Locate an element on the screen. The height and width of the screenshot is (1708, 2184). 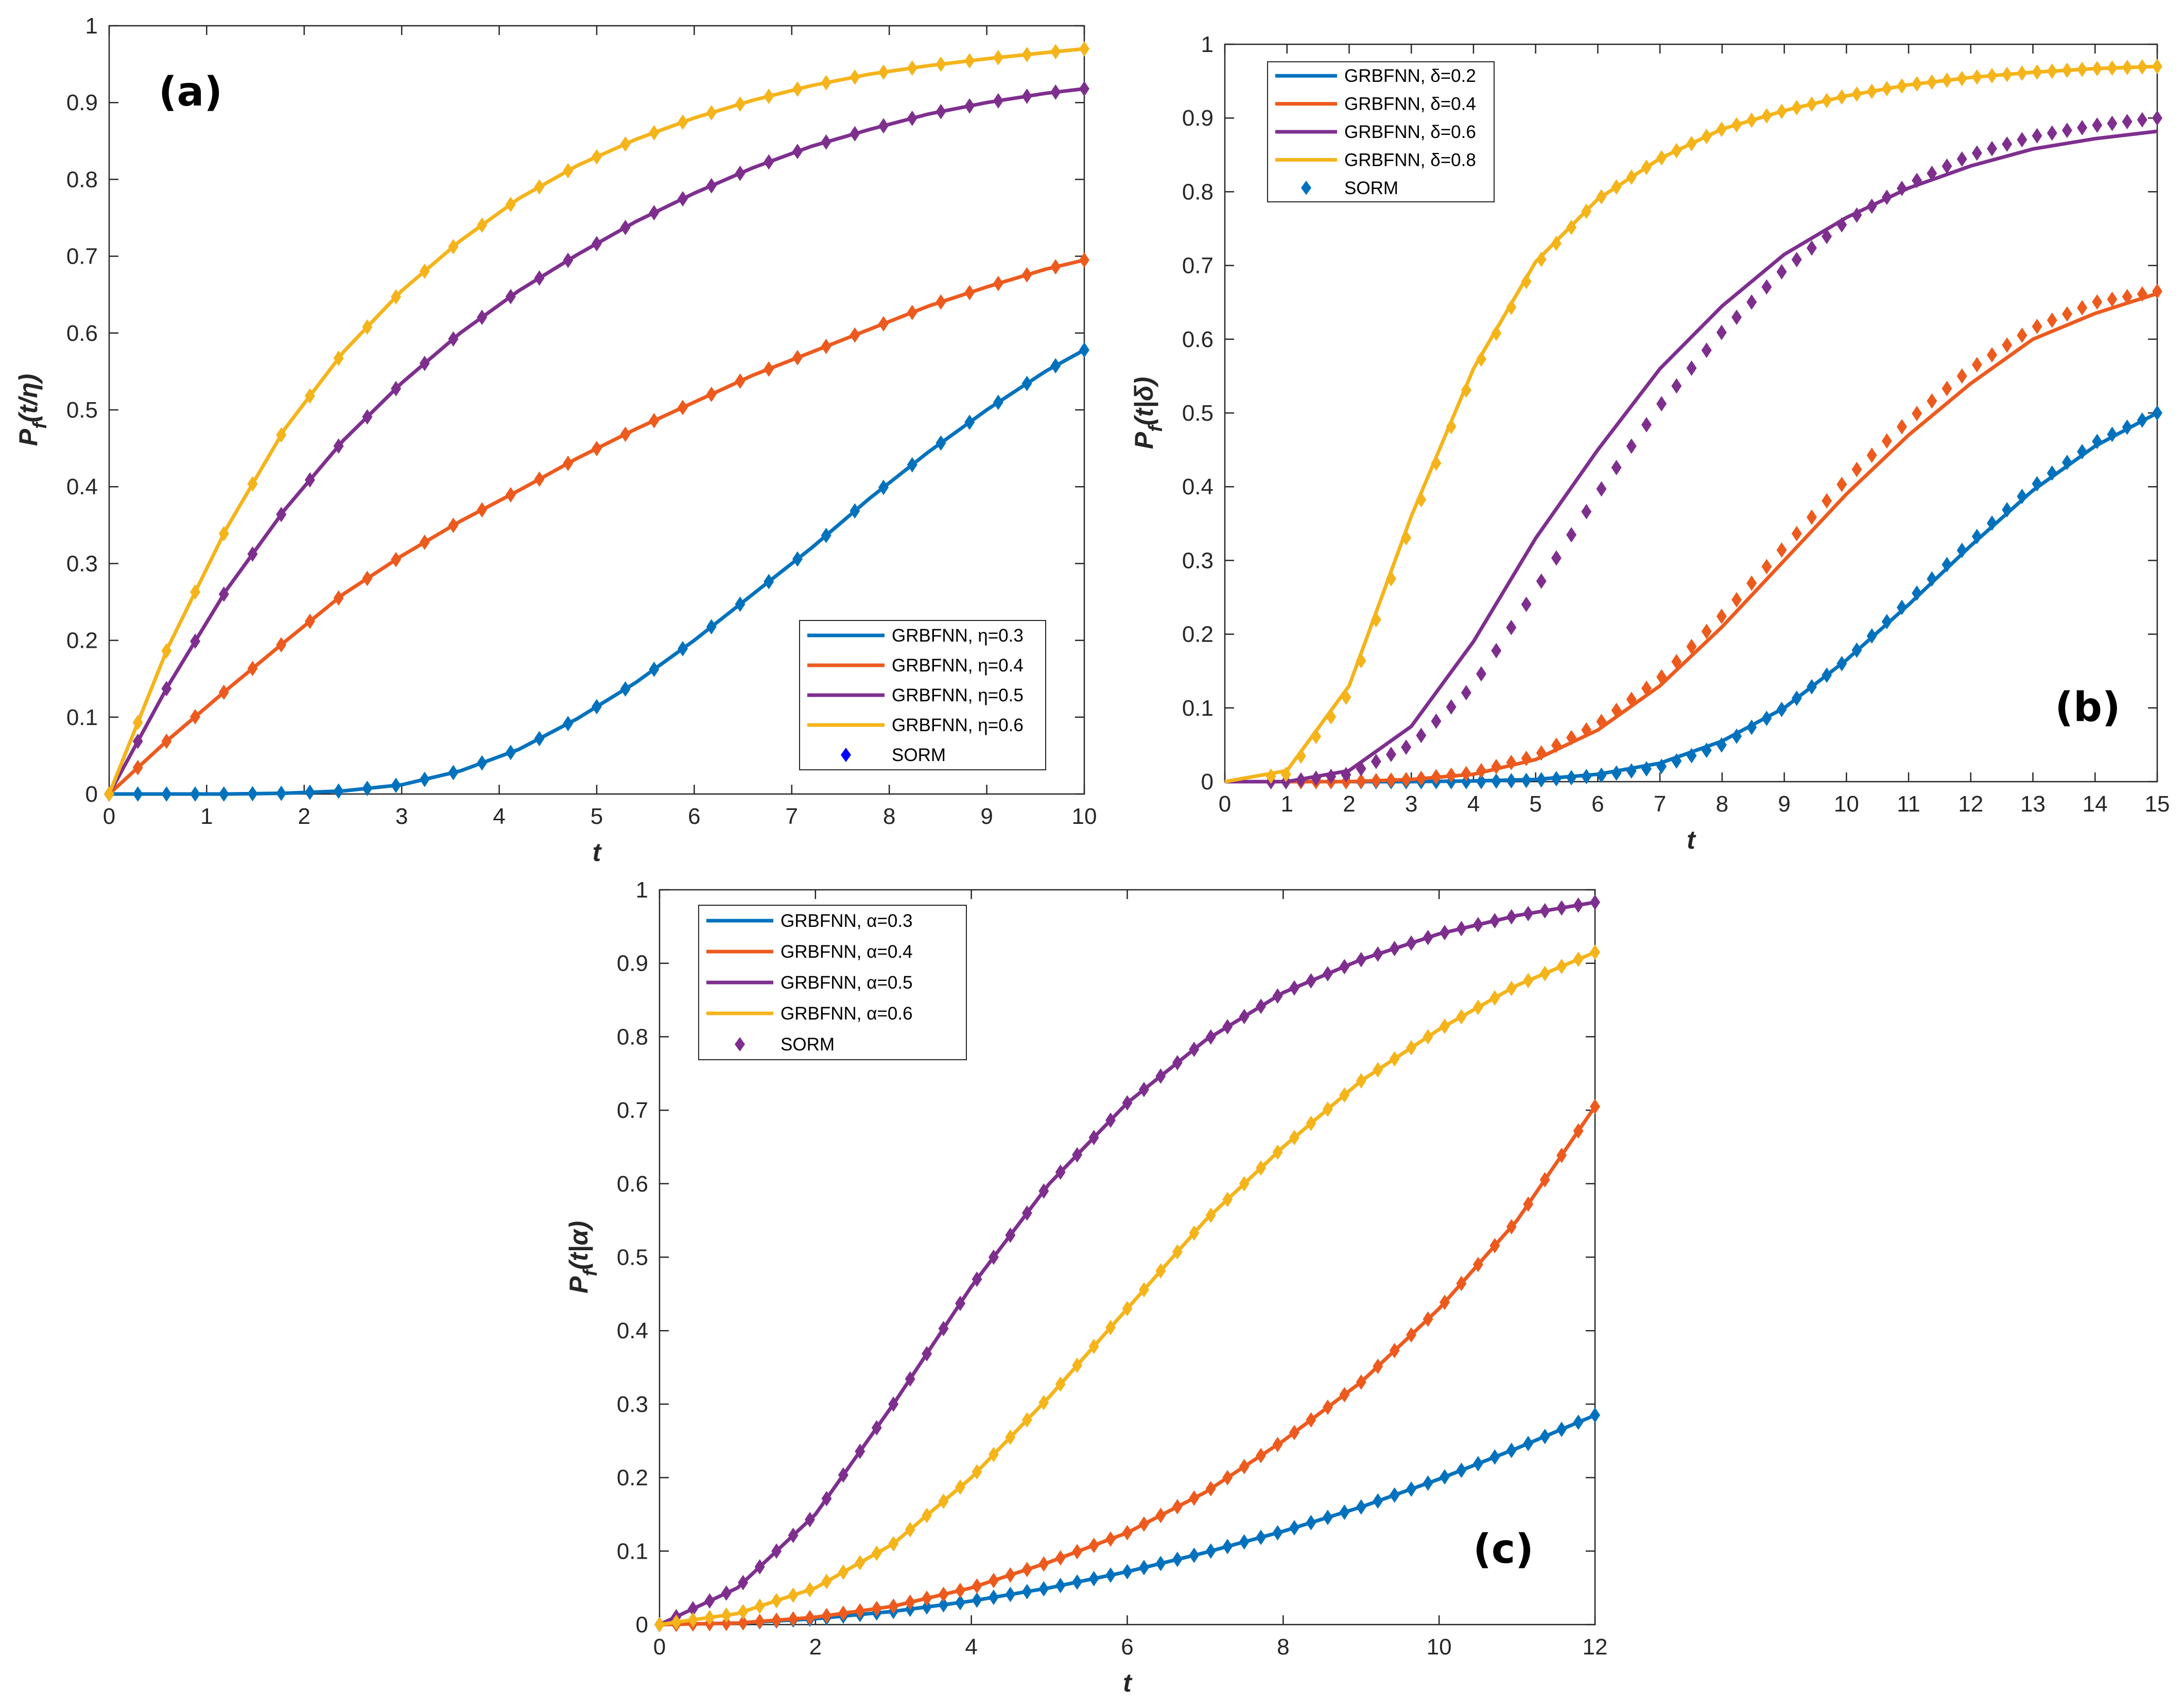
a-legend-label: GRBFNN, η=0.5 is located at coordinates (958, 695).